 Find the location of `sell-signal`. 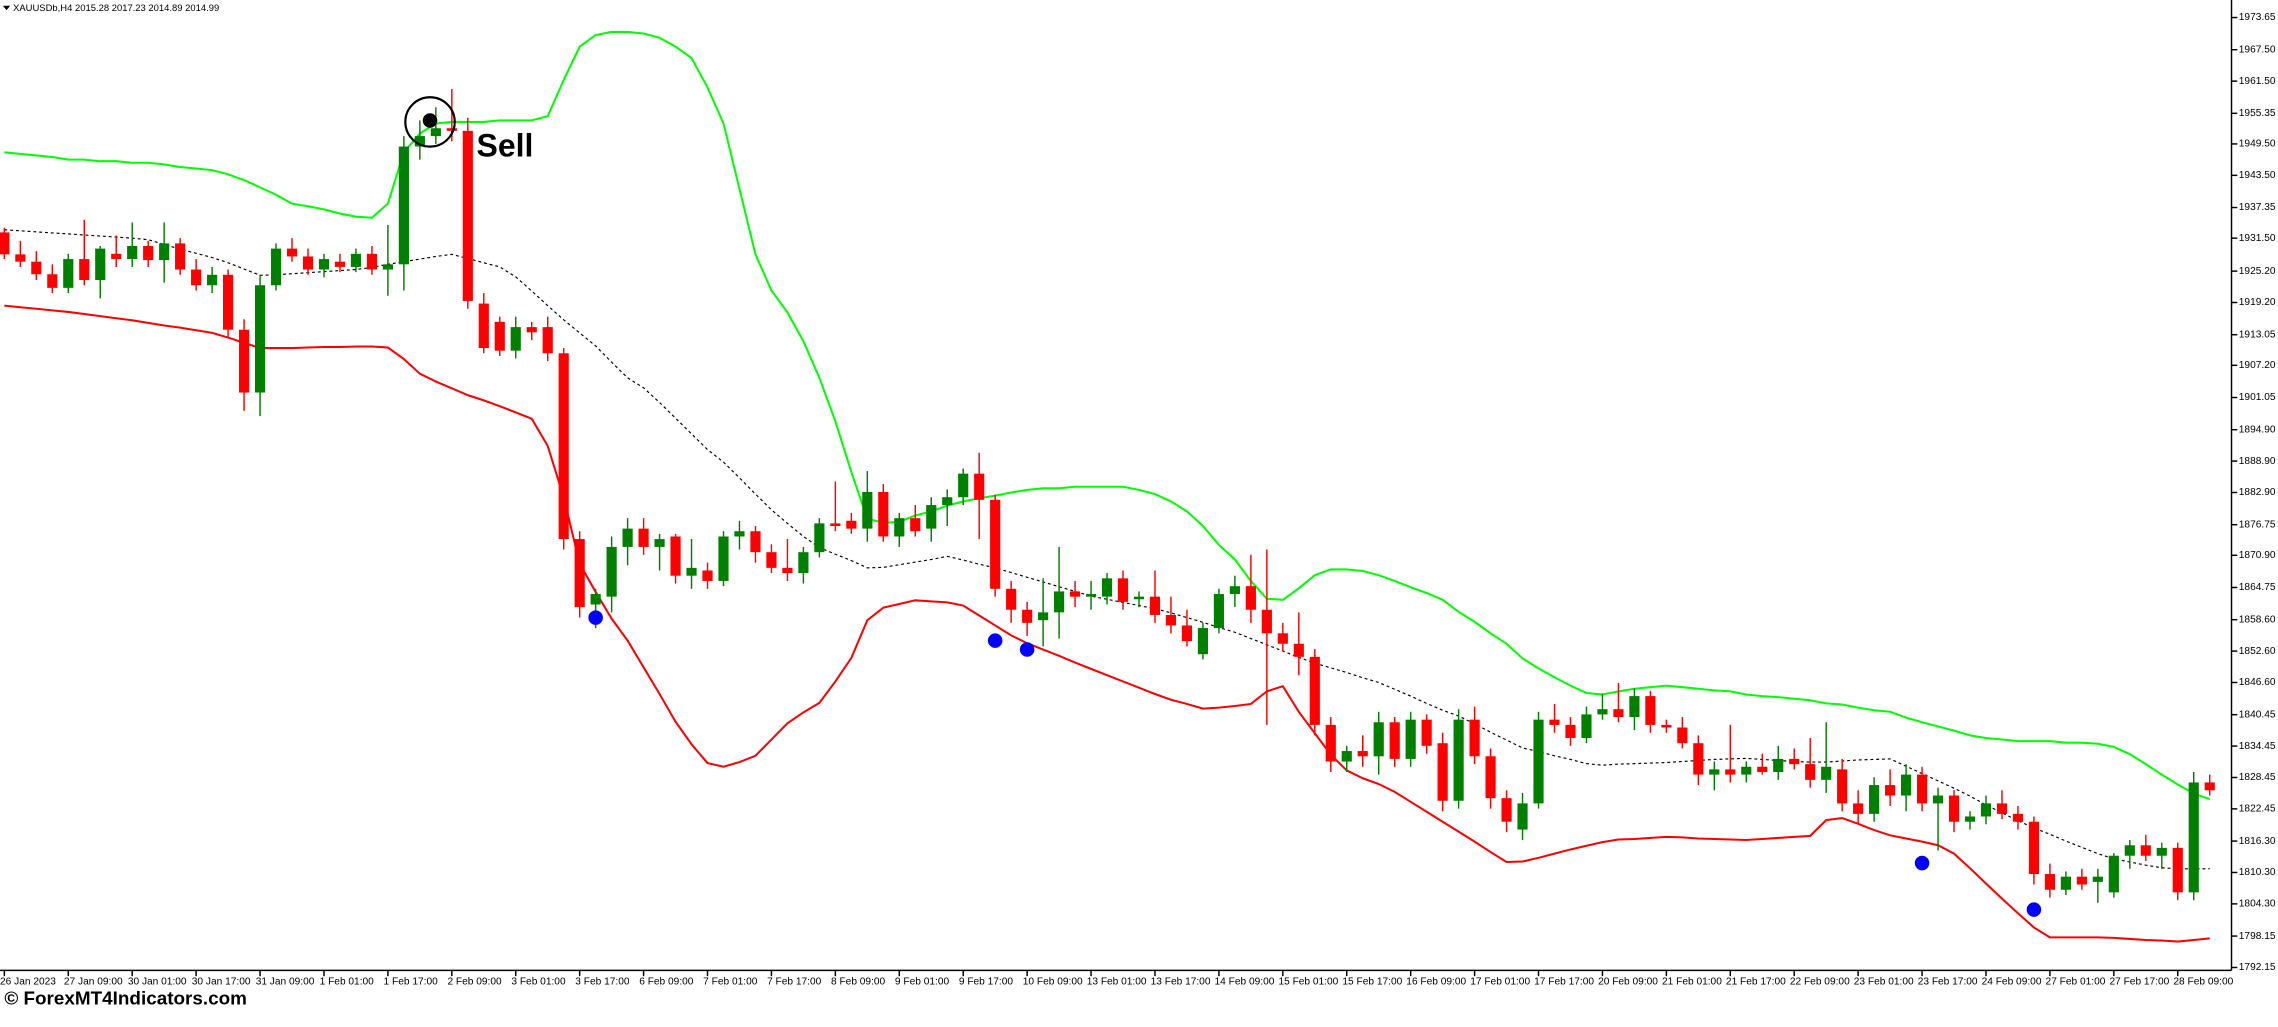

sell-signal is located at coordinates (430, 120).